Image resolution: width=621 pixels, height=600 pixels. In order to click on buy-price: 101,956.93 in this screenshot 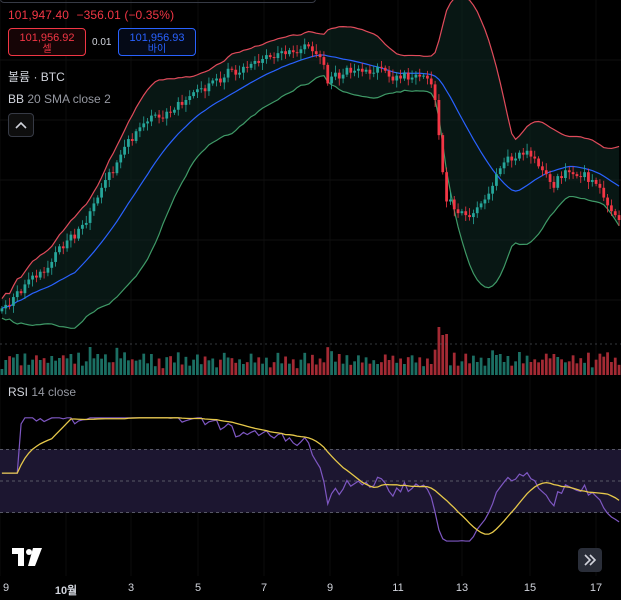, I will do `click(157, 38)`.